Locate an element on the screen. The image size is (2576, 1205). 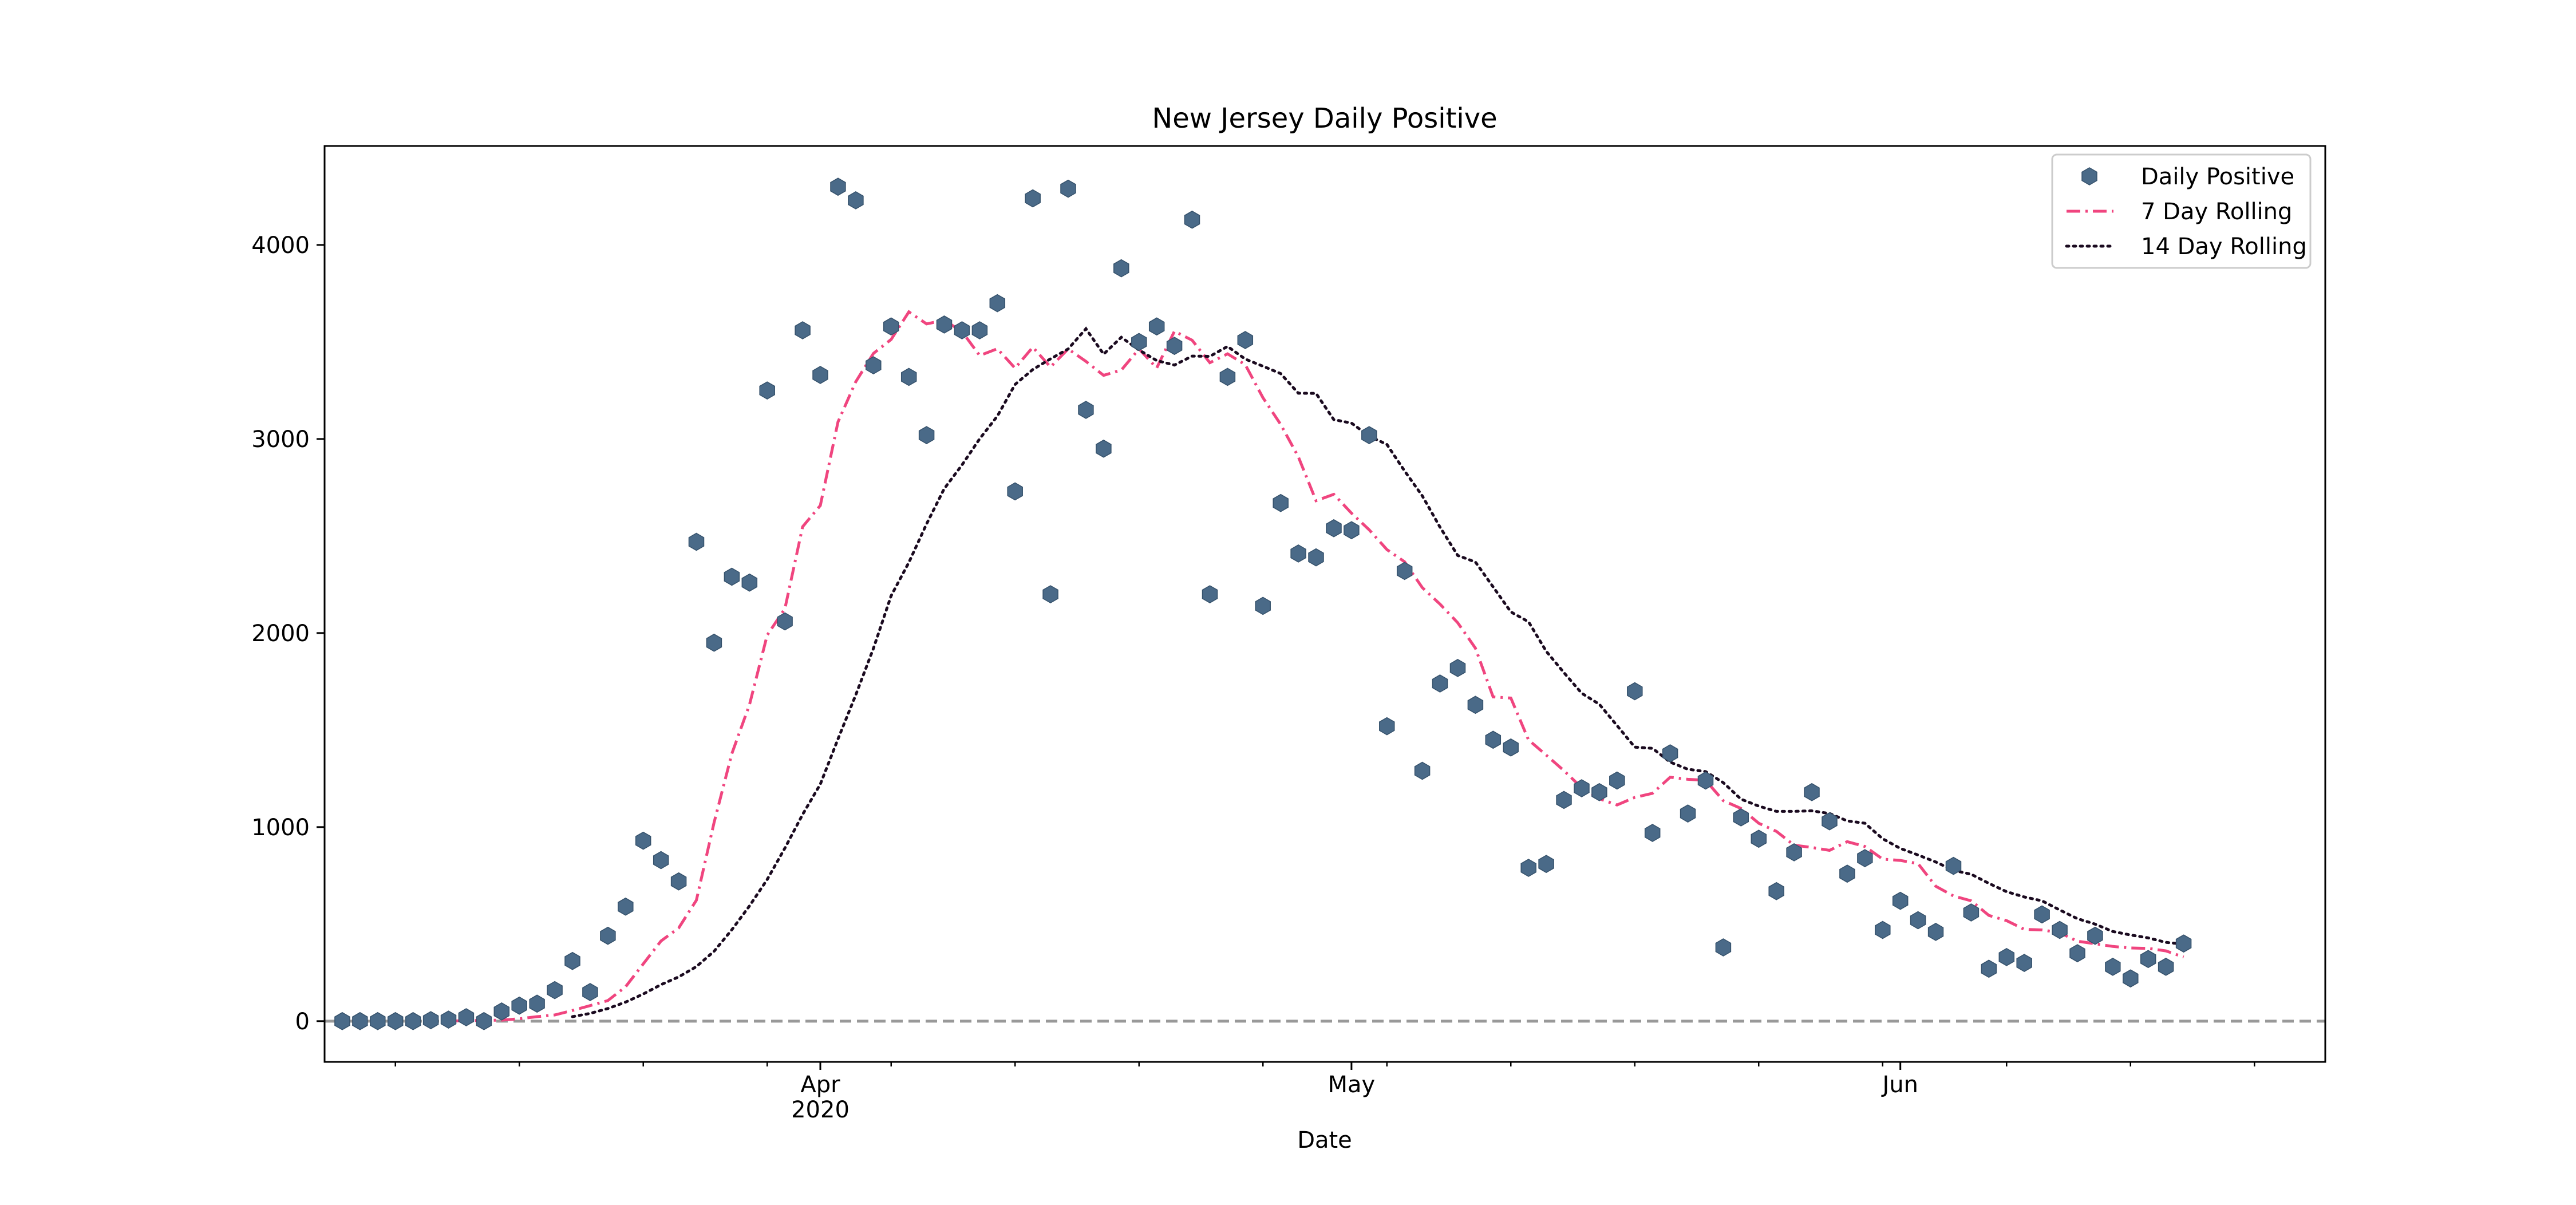
legend-marker is located at coordinates (2089, 176).